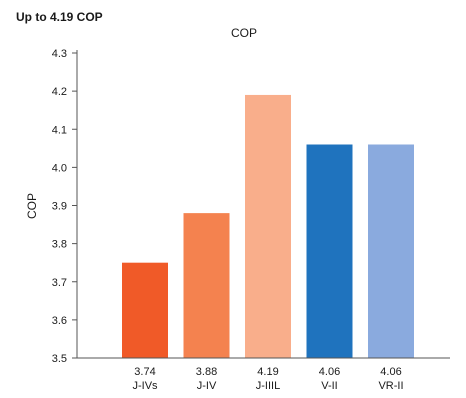  Describe the element at coordinates (59, 54) in the screenshot. I see `y-tick-label: 4.3` at that location.